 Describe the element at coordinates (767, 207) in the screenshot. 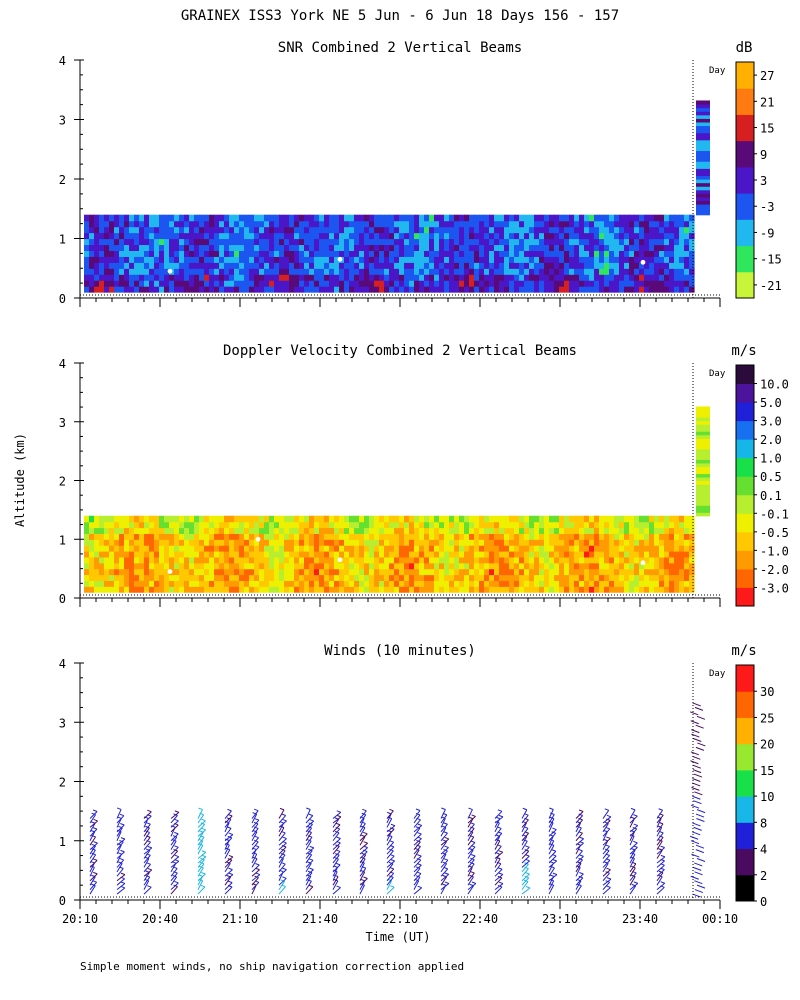

I see `colorbar-label: -3` at that location.